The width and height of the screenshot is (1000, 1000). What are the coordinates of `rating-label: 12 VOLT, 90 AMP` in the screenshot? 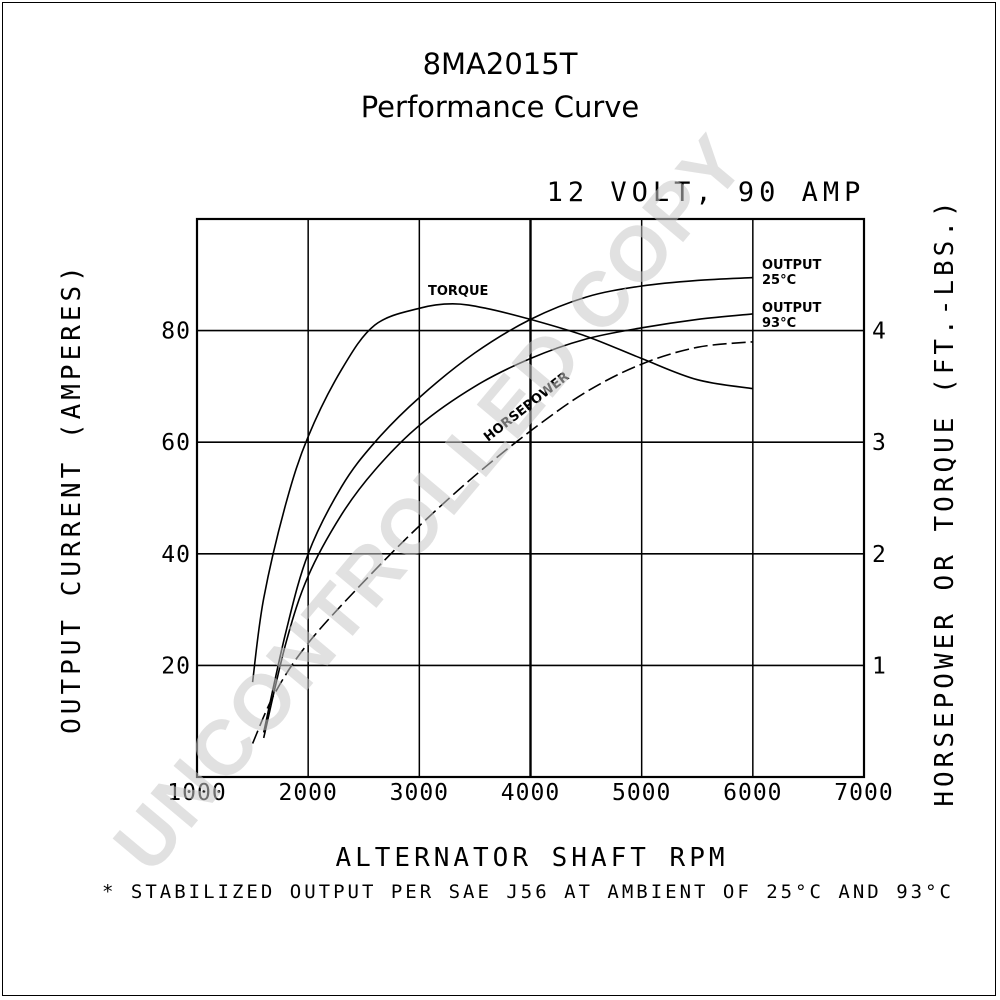 It's located at (706, 192).